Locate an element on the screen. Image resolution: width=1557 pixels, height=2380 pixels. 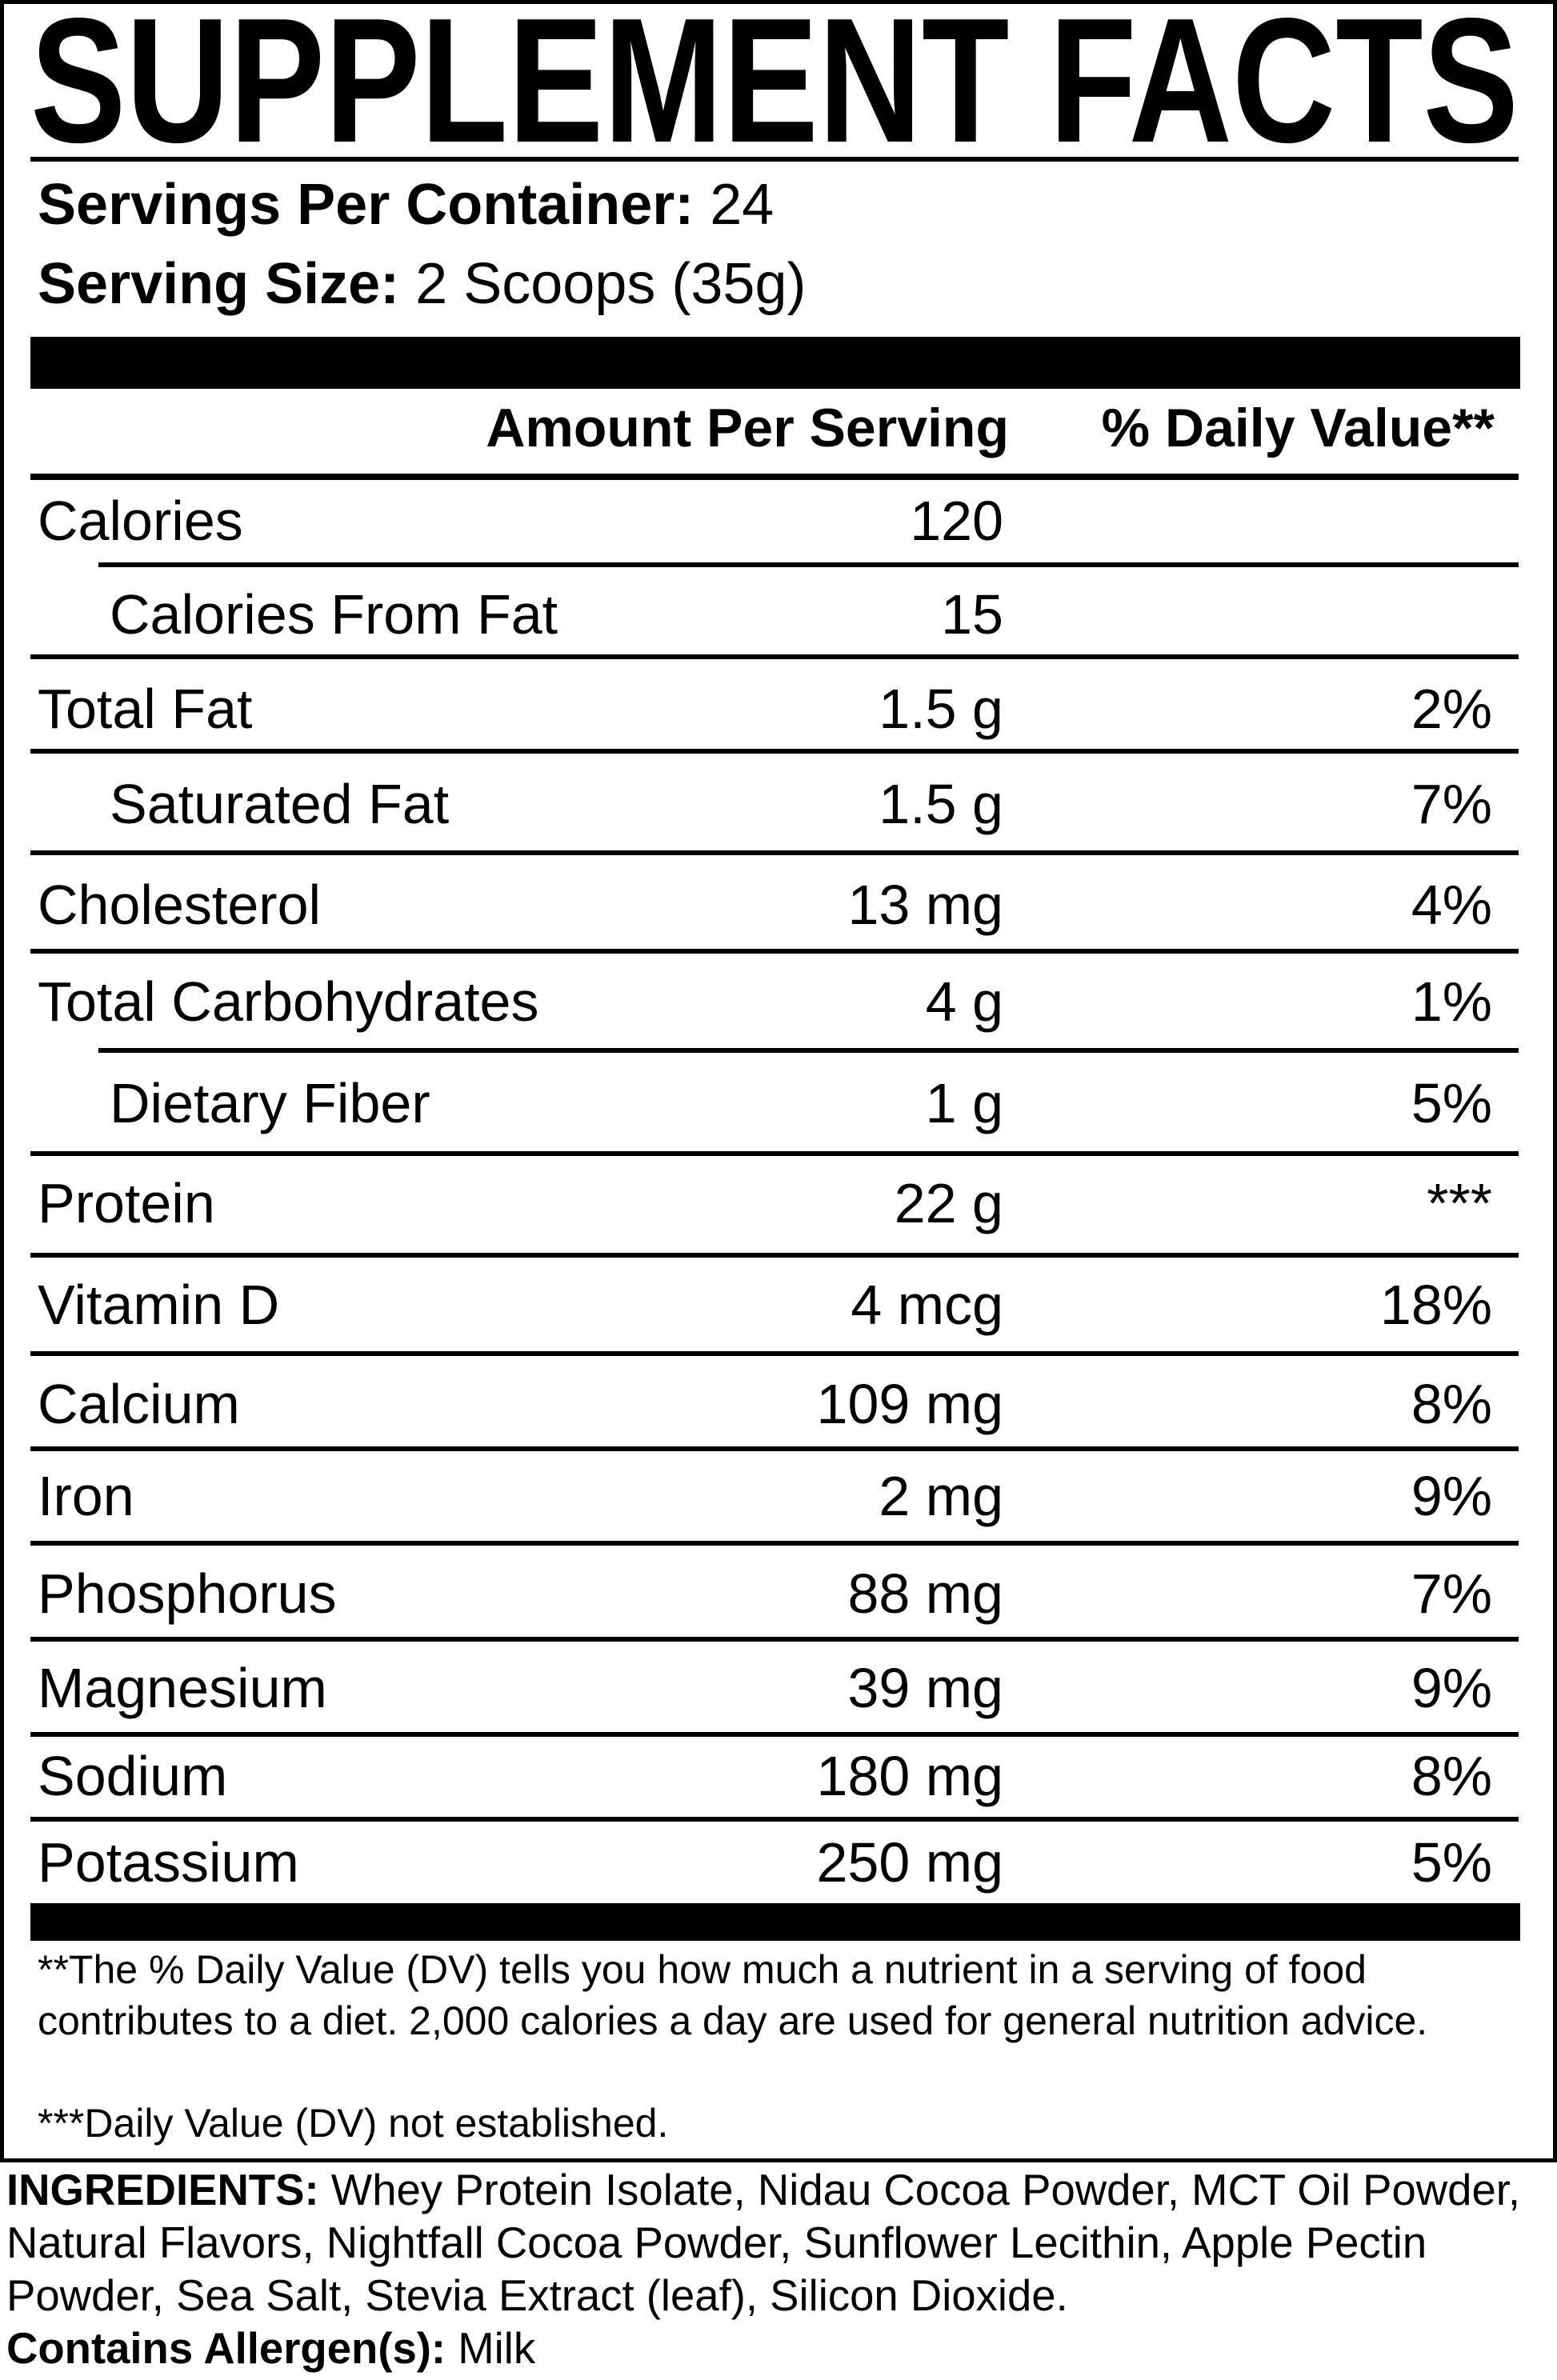
ingredients-label: INGREDIENTS: is located at coordinates (162, 2190).